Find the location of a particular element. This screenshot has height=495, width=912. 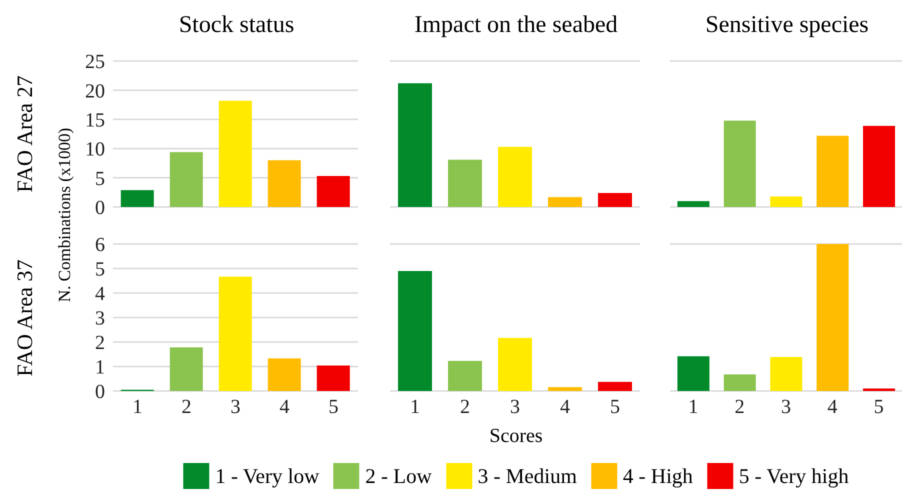

text: FAO Area 37 is located at coordinates (25, 317).